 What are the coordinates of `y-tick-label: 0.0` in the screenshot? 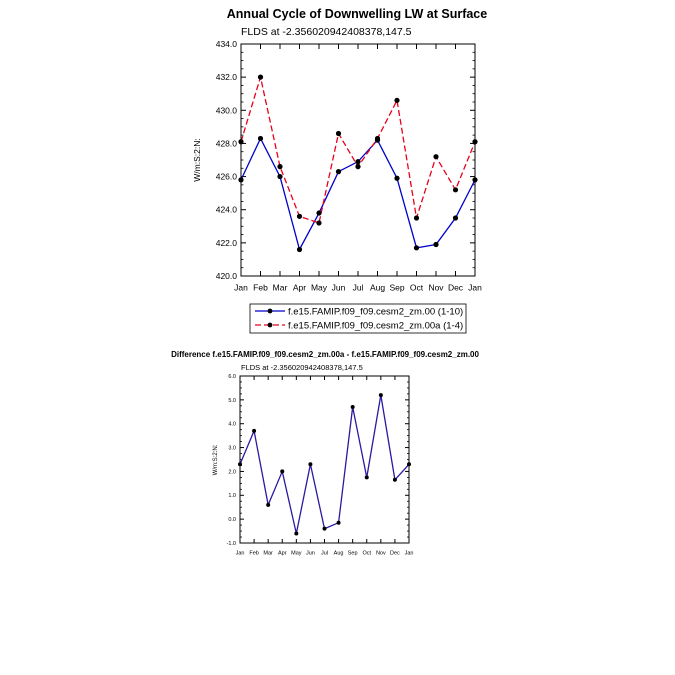 It's located at (232, 520).